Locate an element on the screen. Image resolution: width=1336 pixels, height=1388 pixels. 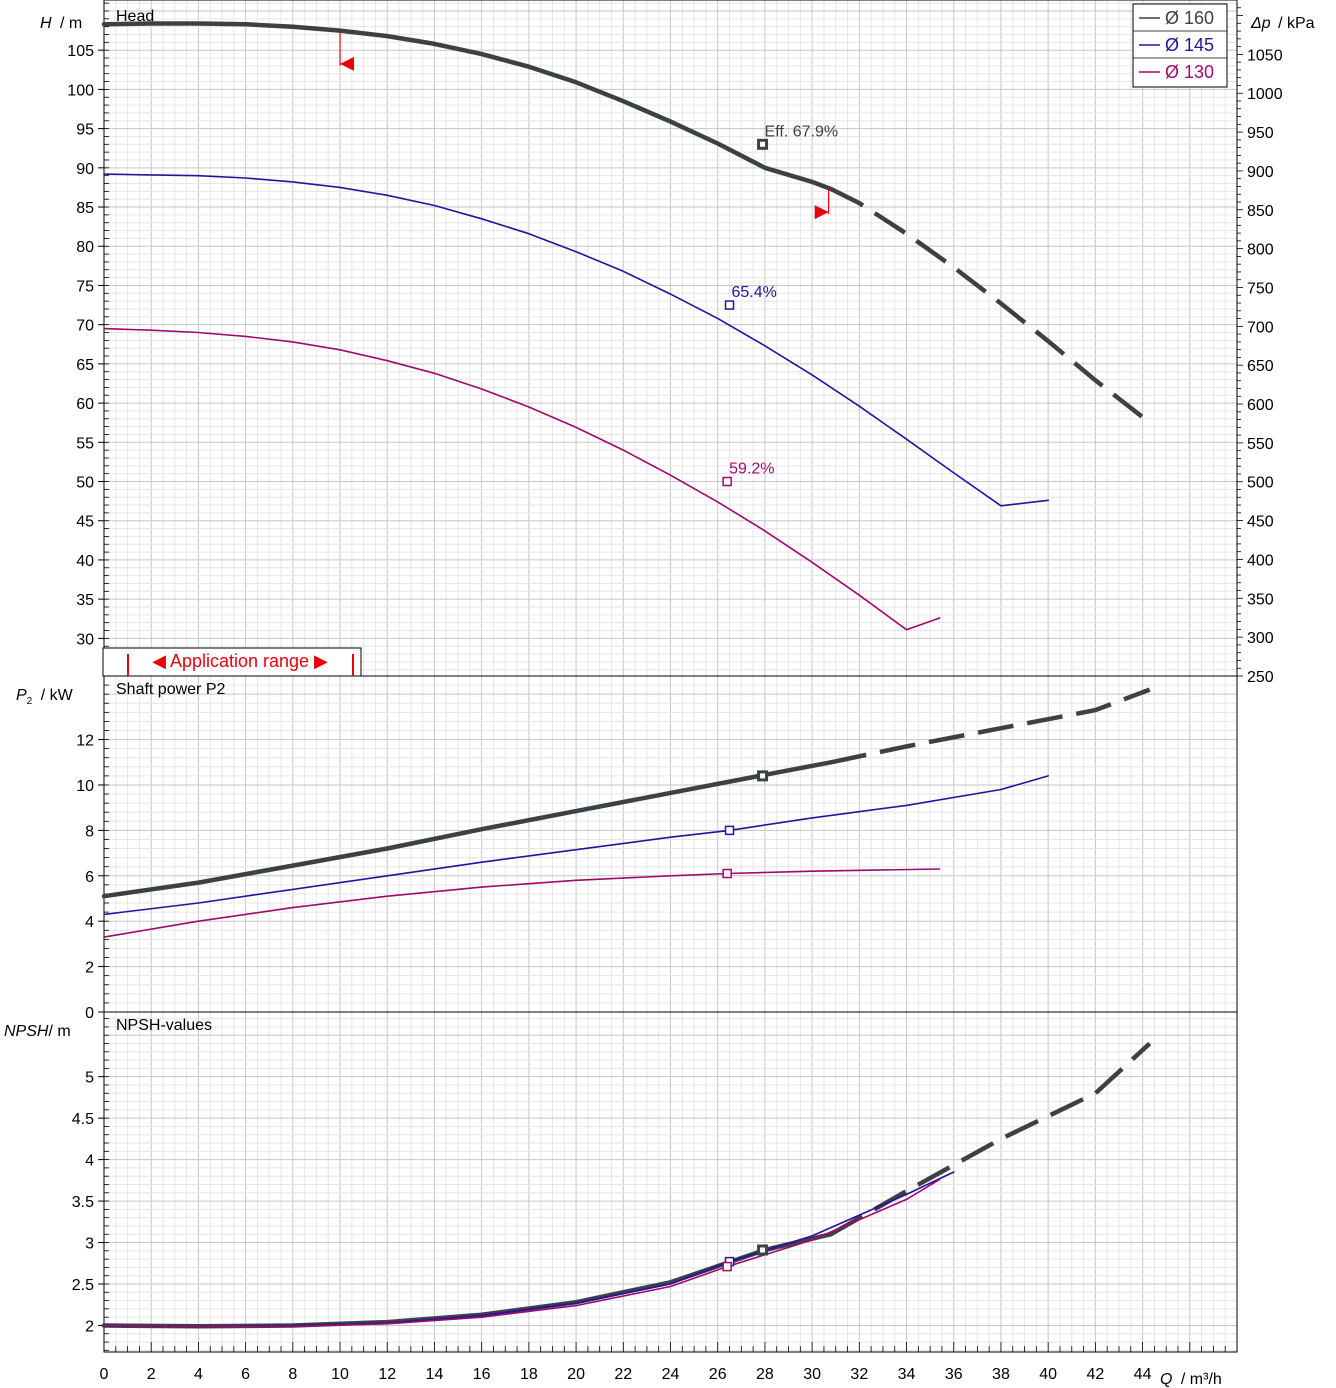
x-tick-label: 18 is located at coordinates (529, 1374).